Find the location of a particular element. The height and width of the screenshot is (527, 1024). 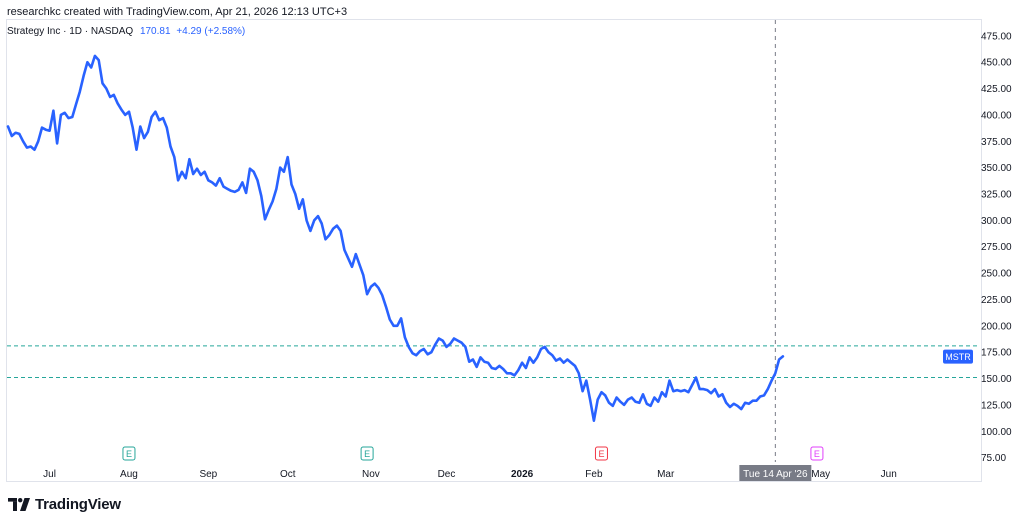

y-tick-label: 275.00 is located at coordinates (996, 247).